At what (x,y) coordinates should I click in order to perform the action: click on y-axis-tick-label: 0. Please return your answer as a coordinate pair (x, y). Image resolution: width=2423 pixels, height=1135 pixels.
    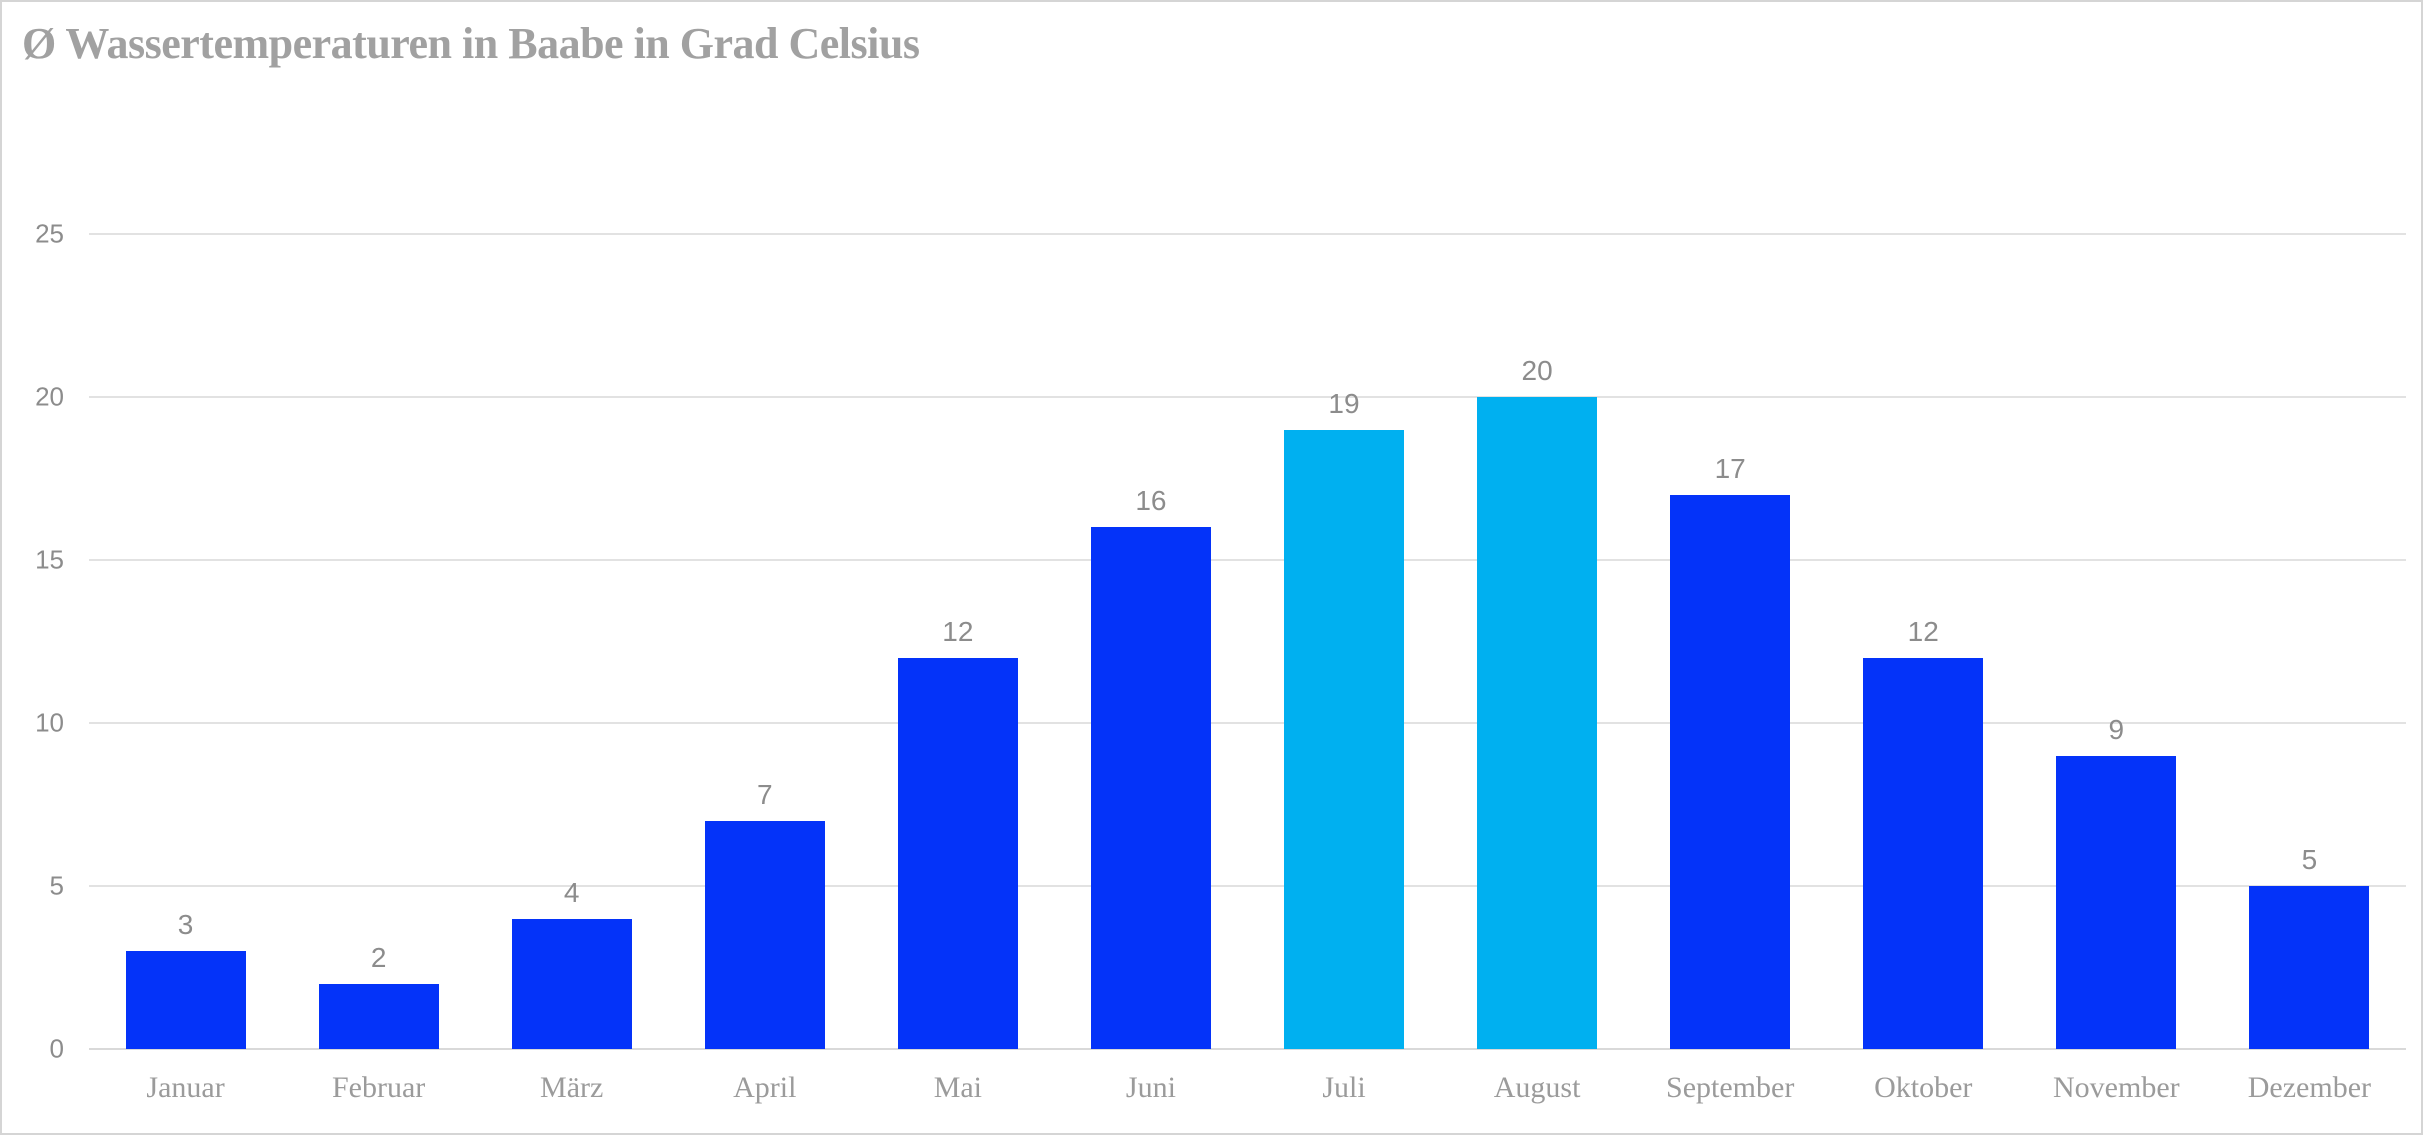
    Looking at the image, I should click on (56, 1048).